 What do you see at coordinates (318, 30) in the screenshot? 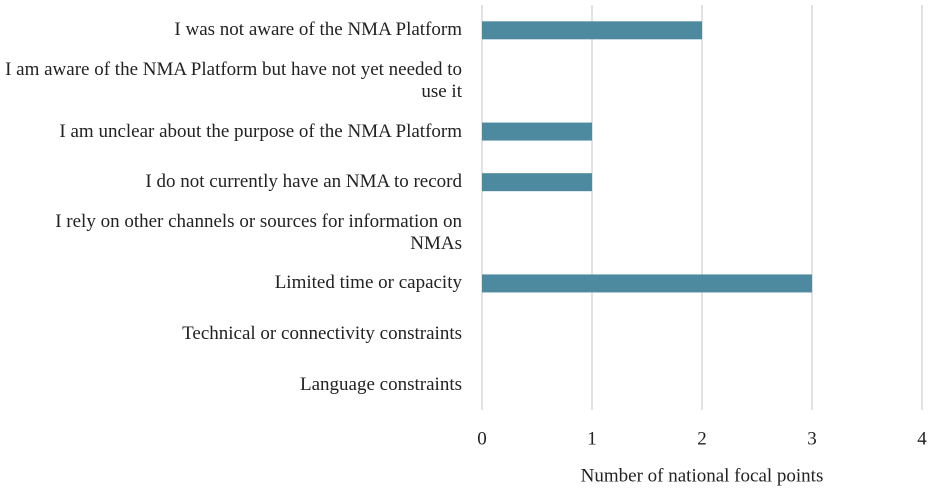
I see `y-tick-label: I was not aware of the NMA Platform` at bounding box center [318, 30].